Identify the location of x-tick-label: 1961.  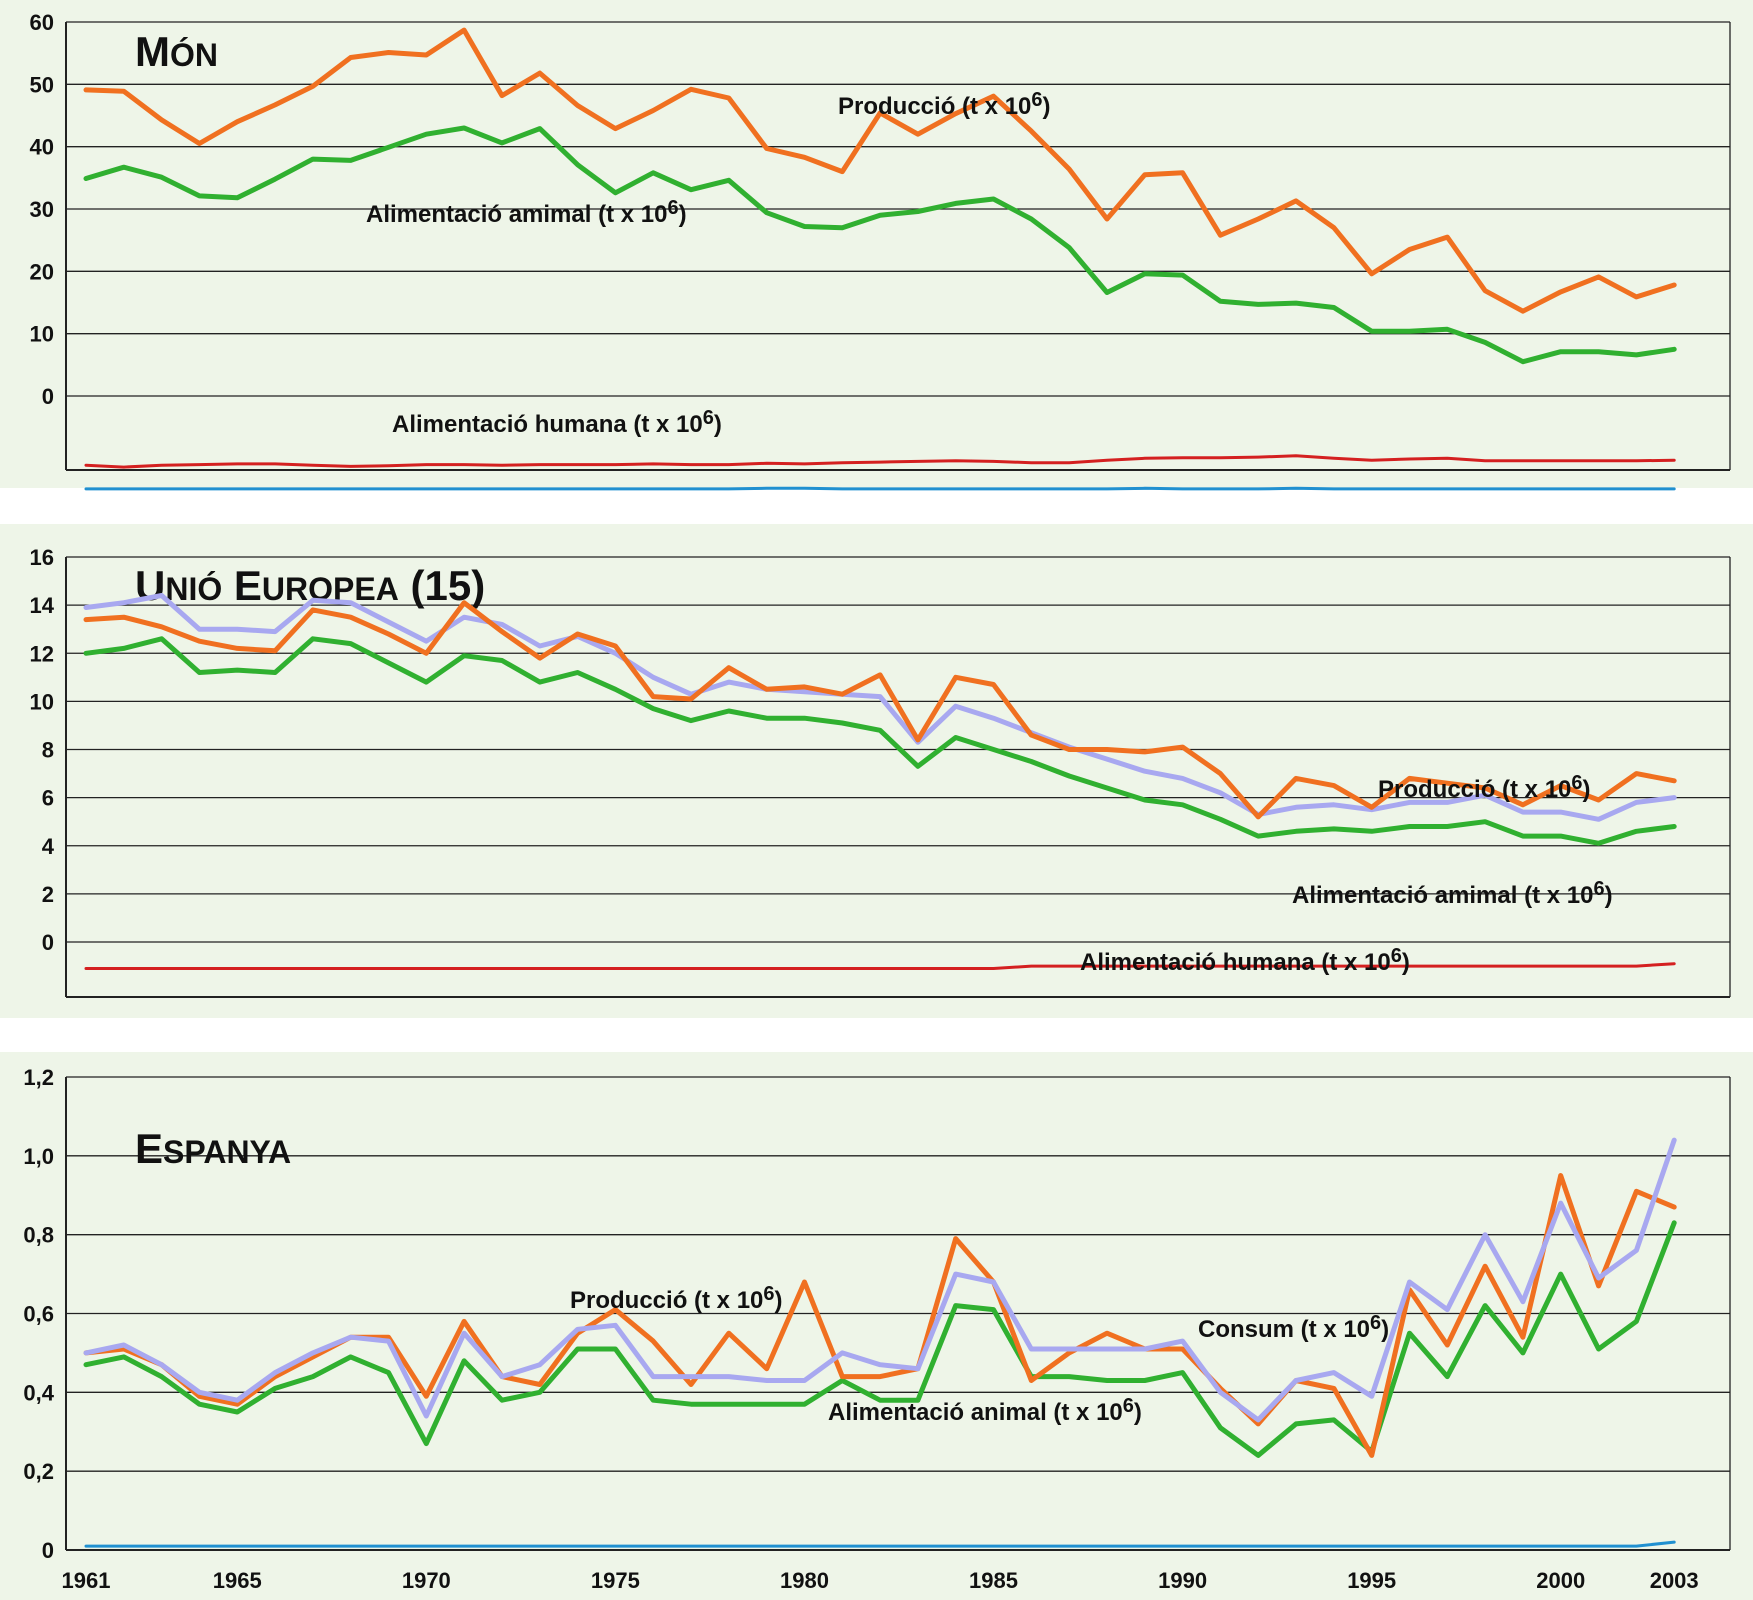
(86, 1580).